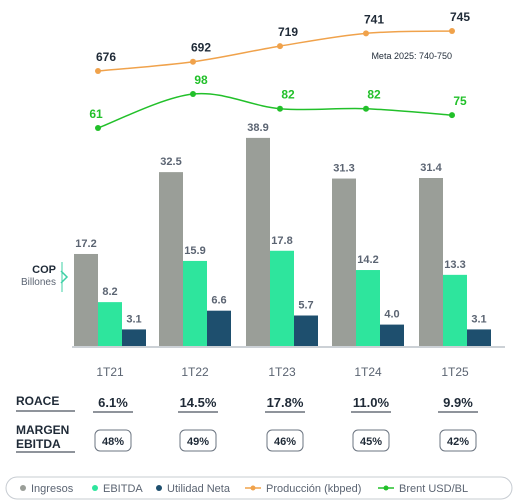 The height and width of the screenshot is (504, 518). Describe the element at coordinates (458, 402) in the screenshot. I see `roace-value-1T25: 9.9%` at that location.